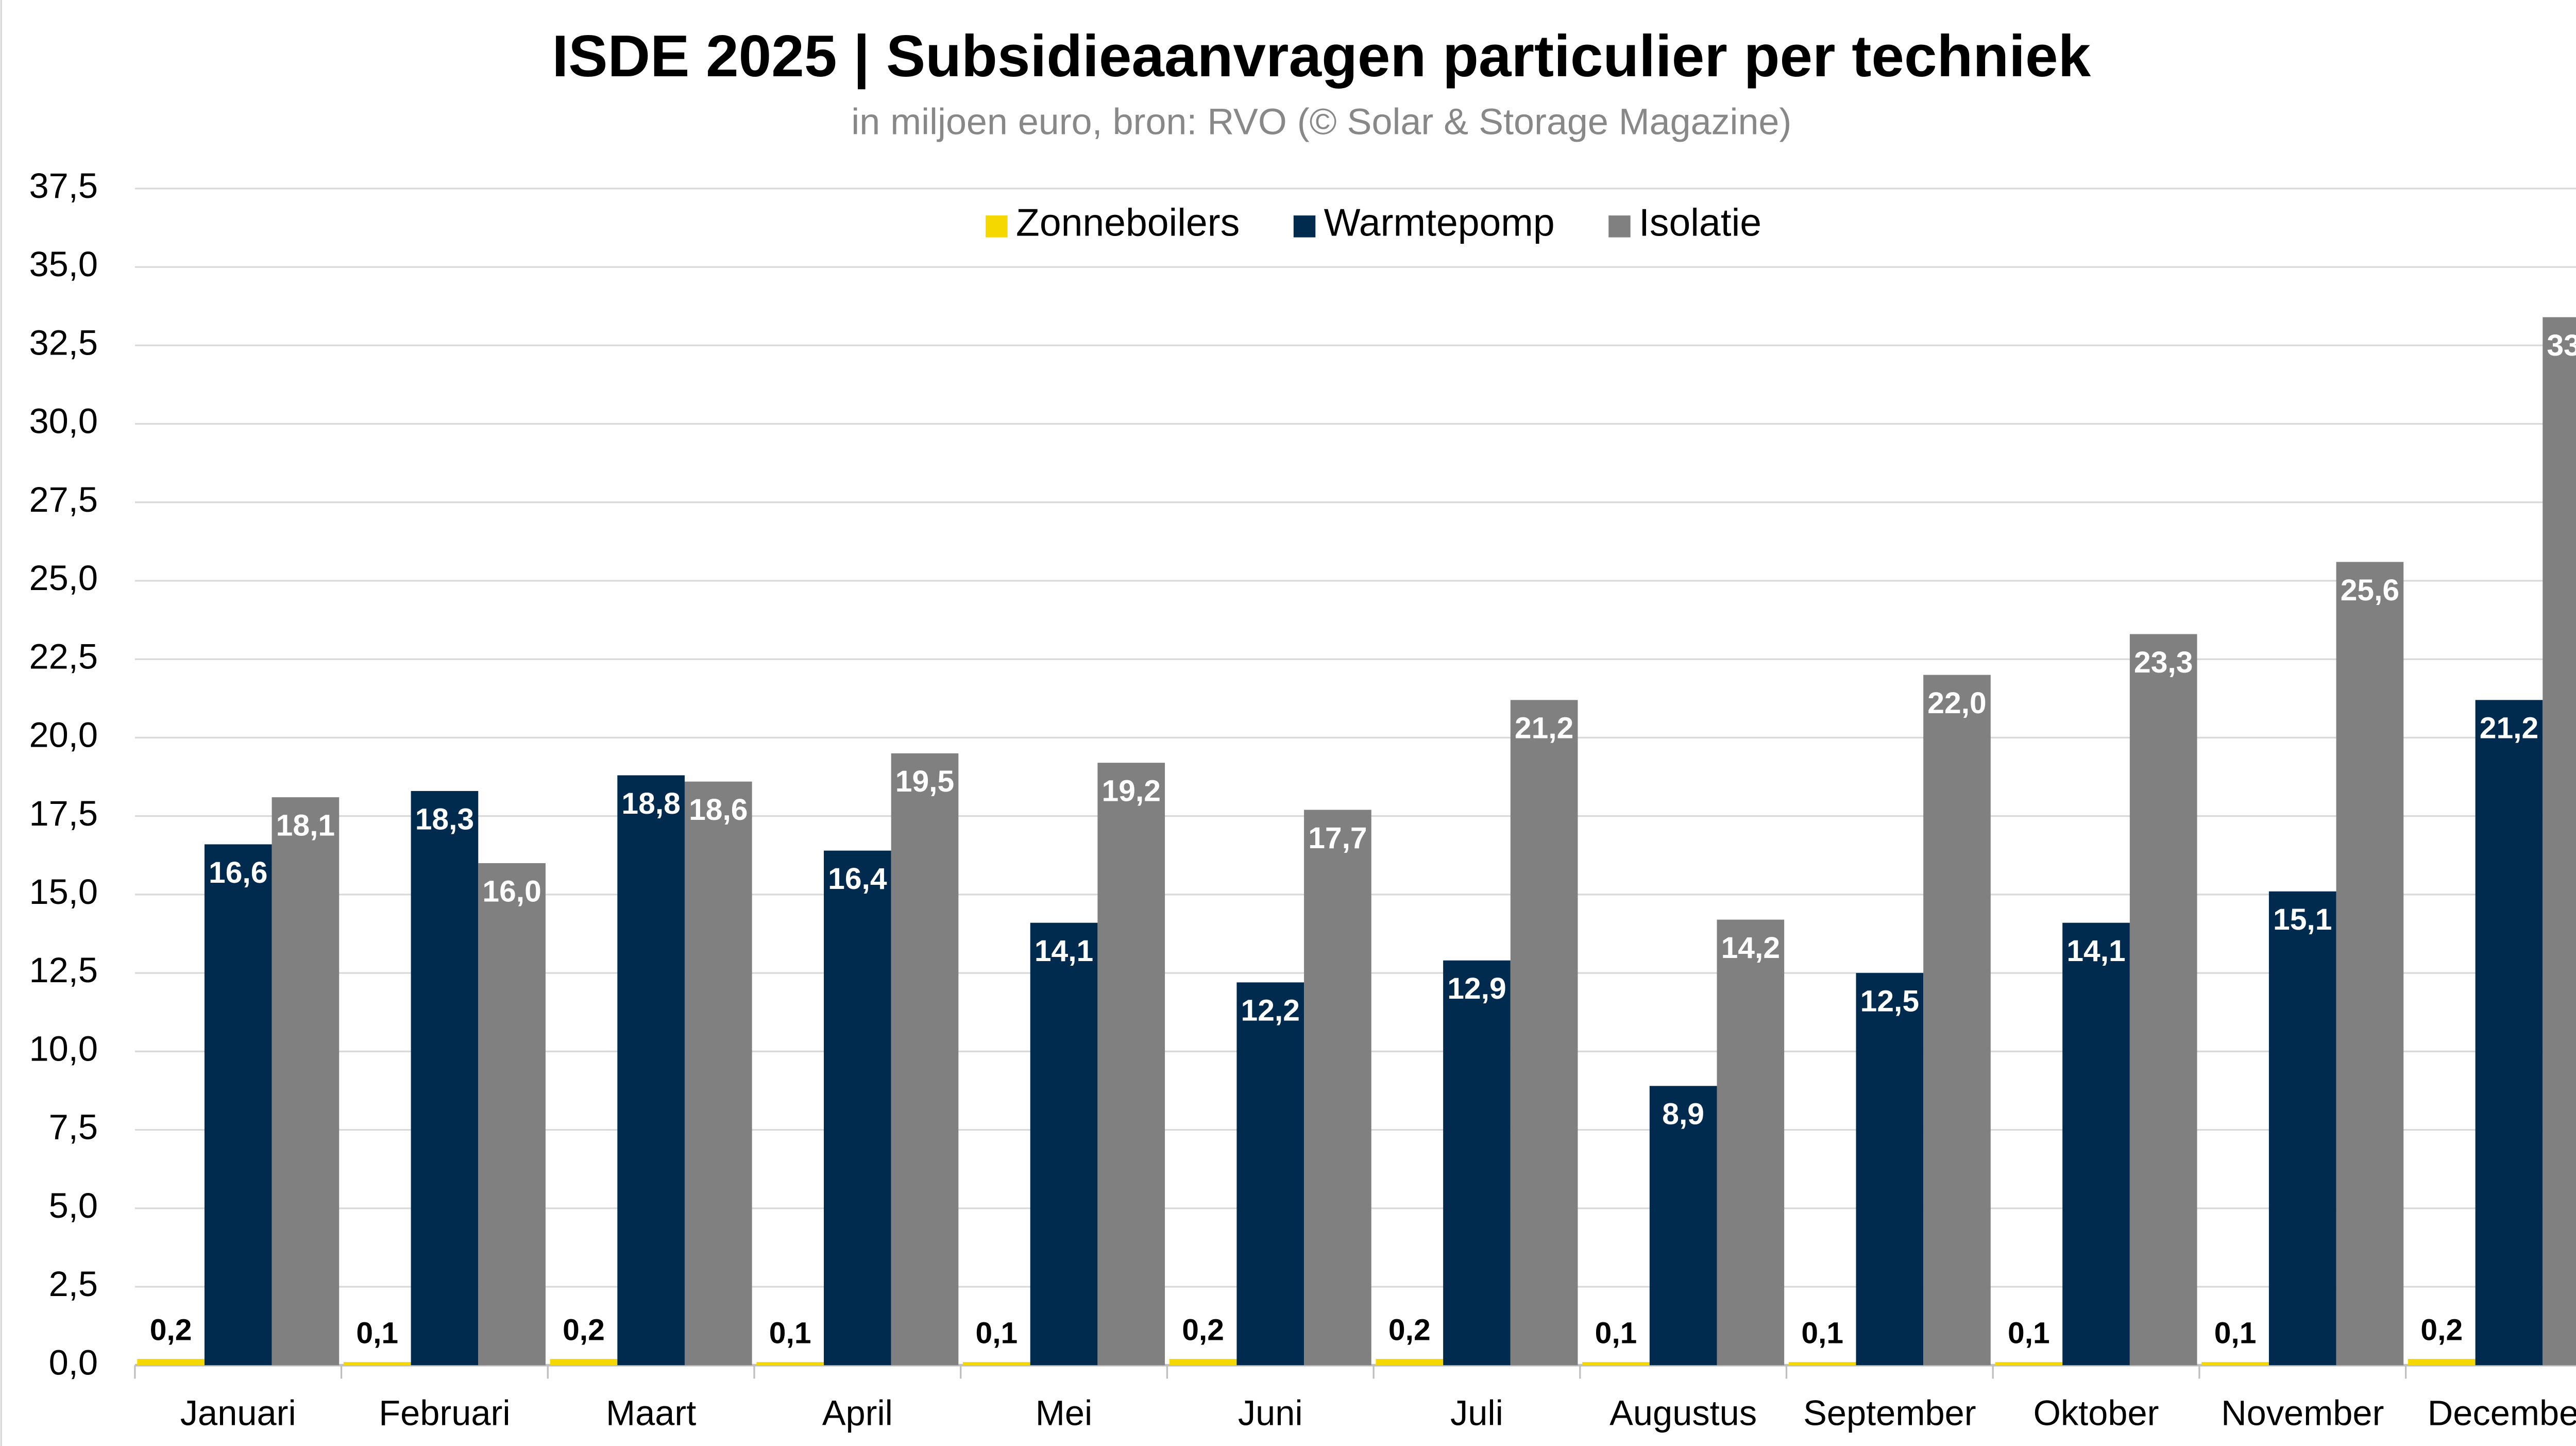 The image size is (2576, 1446). Describe the element at coordinates (1750, 948) in the screenshot. I see `value-label: 14,2` at that location.